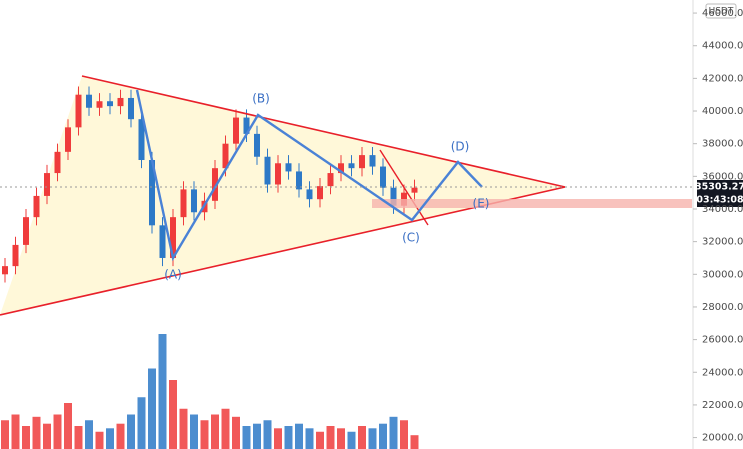  What do you see at coordinates (481, 204) in the screenshot?
I see `wave-label: (E)` at bounding box center [481, 204].